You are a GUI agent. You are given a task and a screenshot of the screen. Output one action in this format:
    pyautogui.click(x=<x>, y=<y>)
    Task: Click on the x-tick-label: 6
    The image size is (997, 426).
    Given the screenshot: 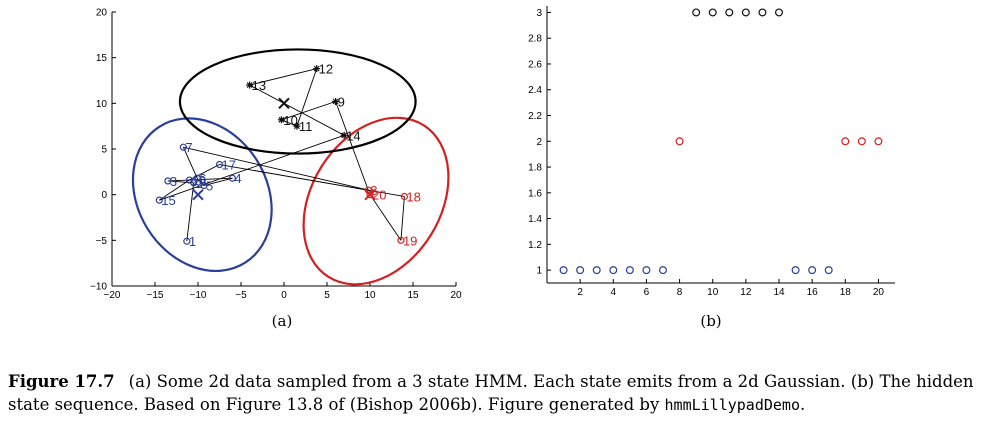 What is the action you would take?
    pyautogui.click(x=647, y=292)
    